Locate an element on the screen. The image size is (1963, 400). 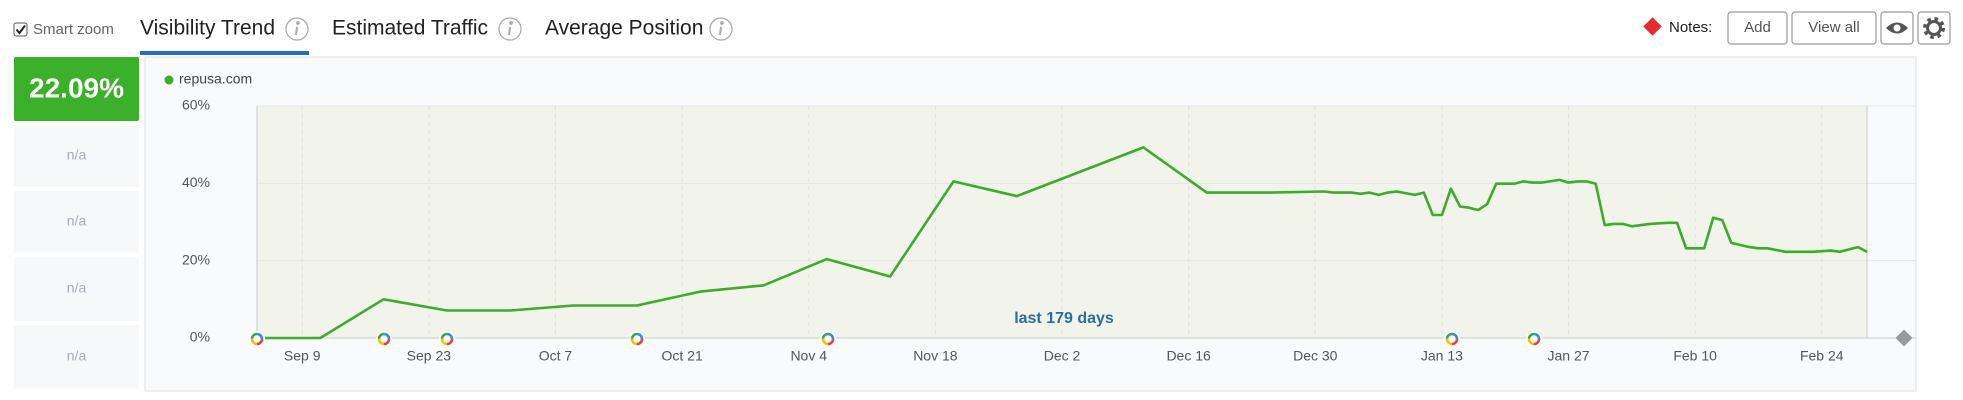
info-icons is located at coordinates (509, 29).